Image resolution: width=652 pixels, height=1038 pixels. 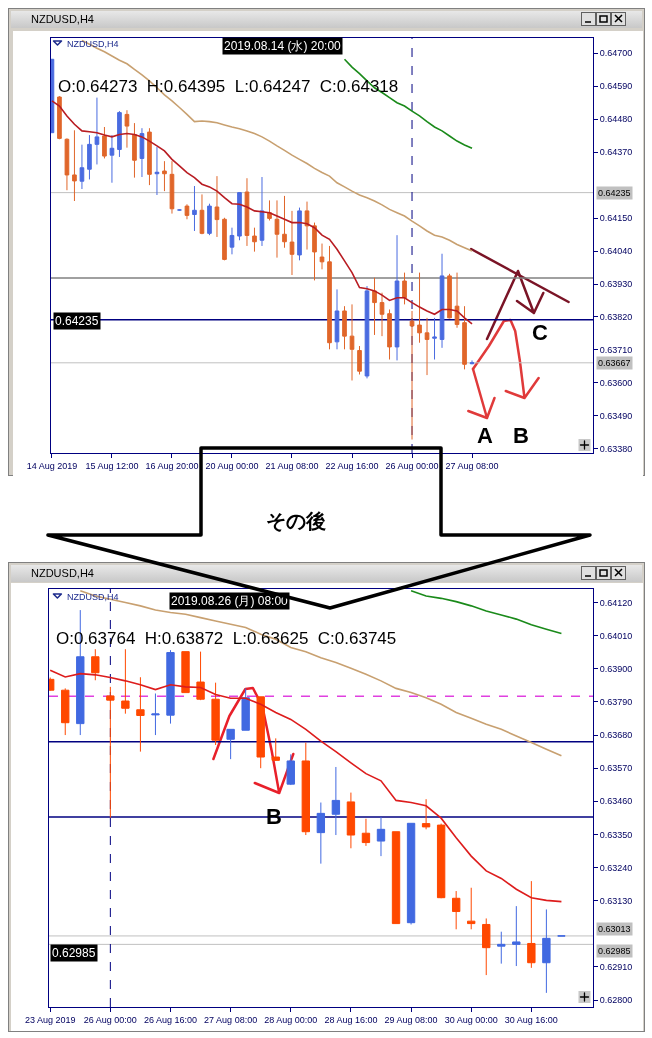 What do you see at coordinates (232, 465) in the screenshot?
I see `x-tick-label: 20 Aug 00:00` at bounding box center [232, 465].